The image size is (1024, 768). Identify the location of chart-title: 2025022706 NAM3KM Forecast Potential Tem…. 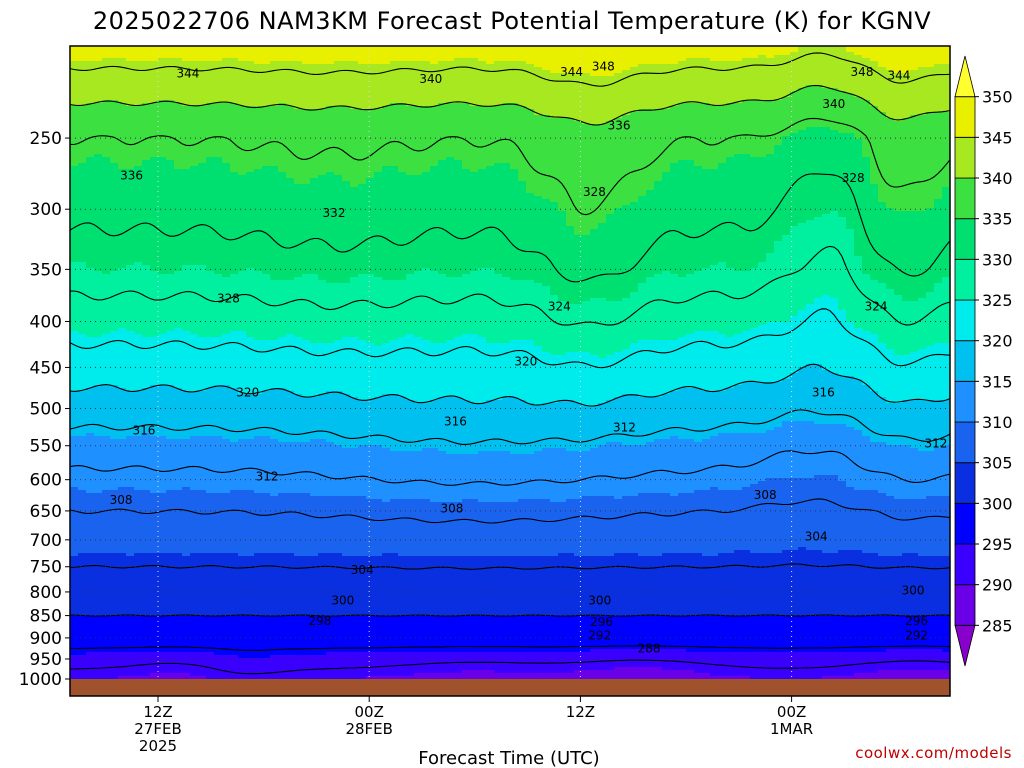
(512, 21).